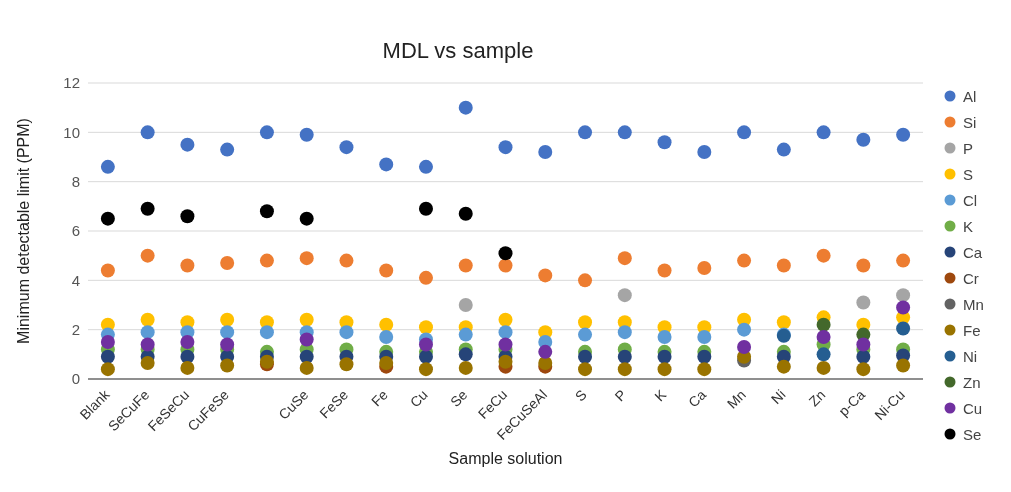  What do you see at coordinates (968, 174) in the screenshot?
I see `legend-label: S` at bounding box center [968, 174].